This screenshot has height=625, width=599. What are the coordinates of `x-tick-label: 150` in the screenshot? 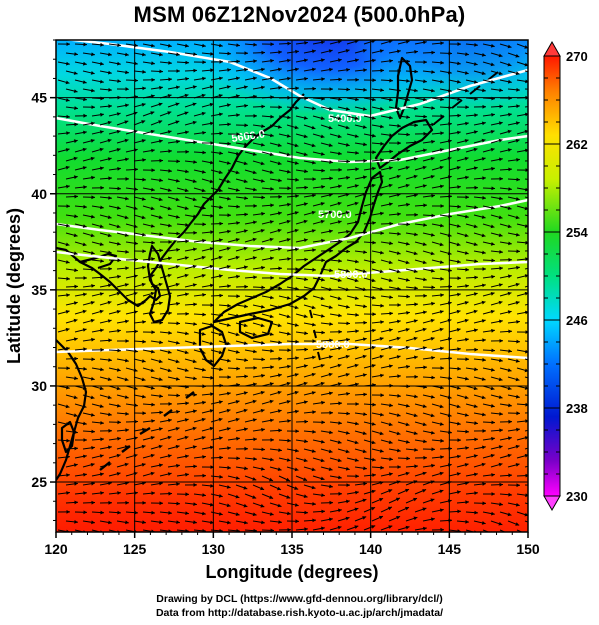 It's located at (528, 549).